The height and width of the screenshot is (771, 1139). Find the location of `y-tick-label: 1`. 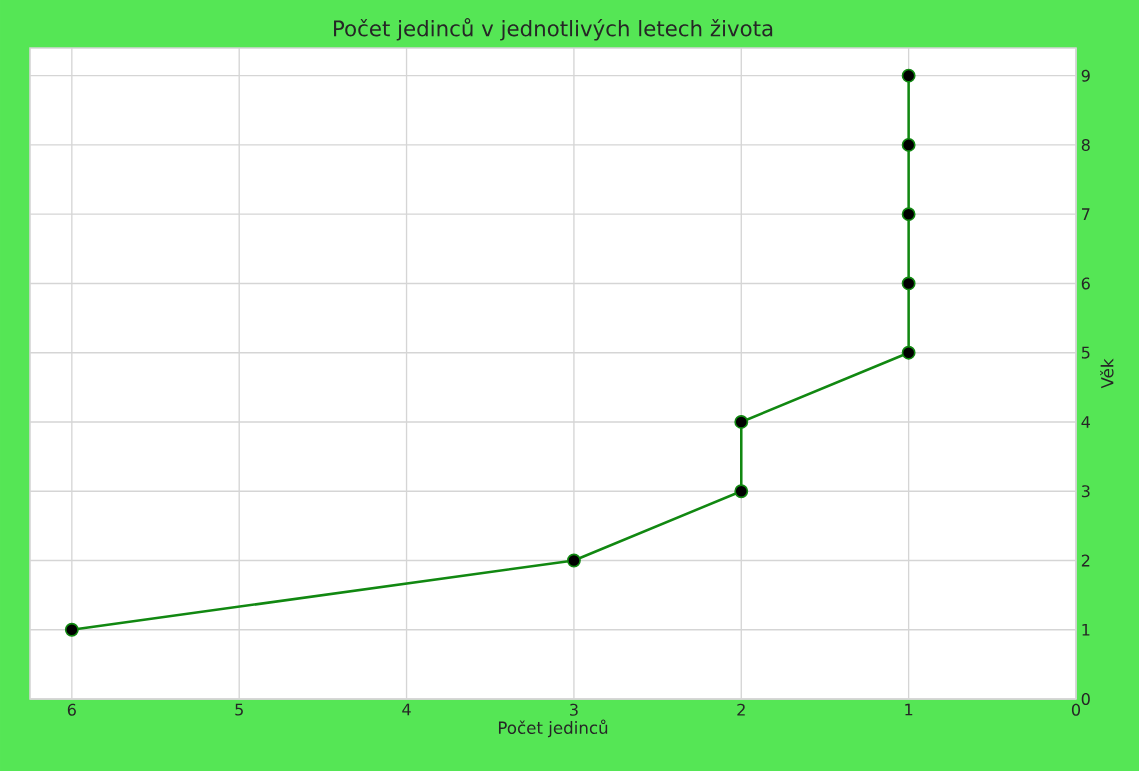

y-tick-label: 1 is located at coordinates (1086, 629).